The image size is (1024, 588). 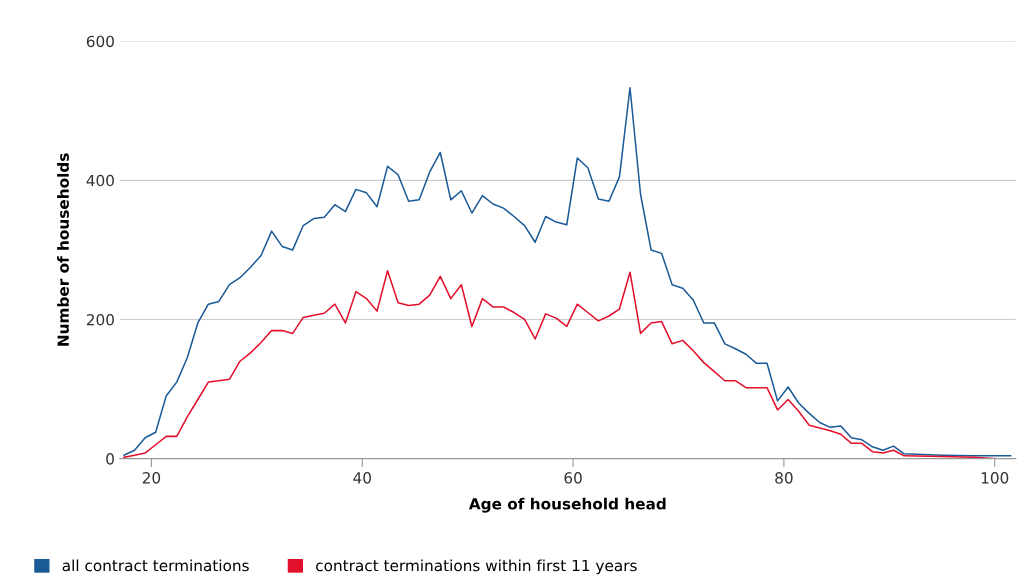 I want to click on x-tick-label: 20, so click(x=151, y=478).